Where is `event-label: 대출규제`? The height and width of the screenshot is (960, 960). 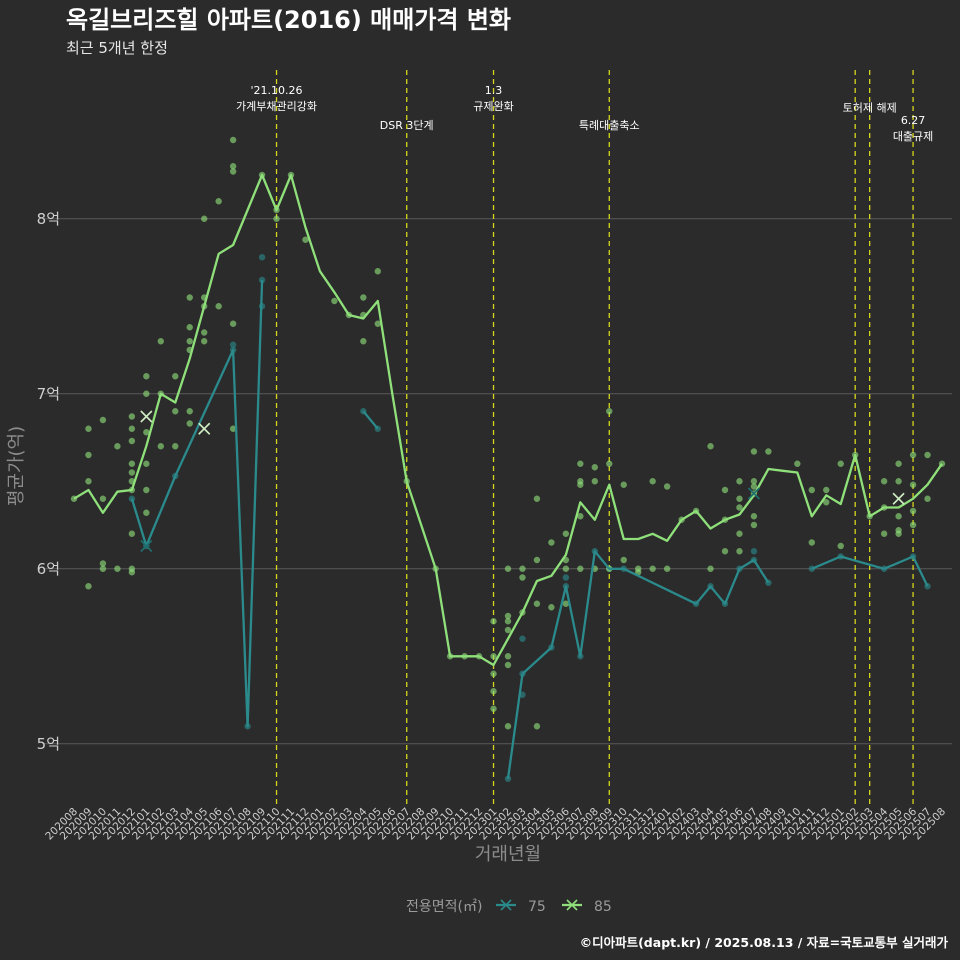
event-label: 대출규제 is located at coordinates (913, 136).